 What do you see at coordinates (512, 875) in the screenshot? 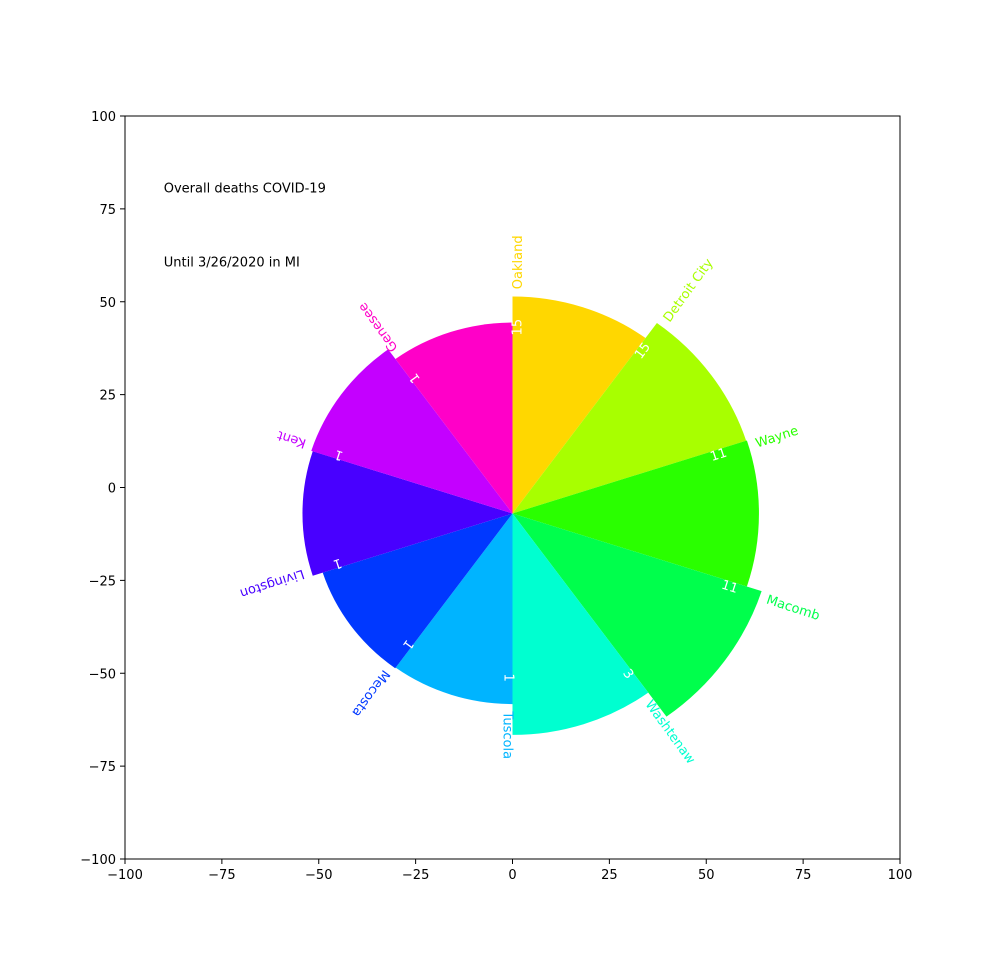
I see `x-tick-label: 0` at bounding box center [512, 875].